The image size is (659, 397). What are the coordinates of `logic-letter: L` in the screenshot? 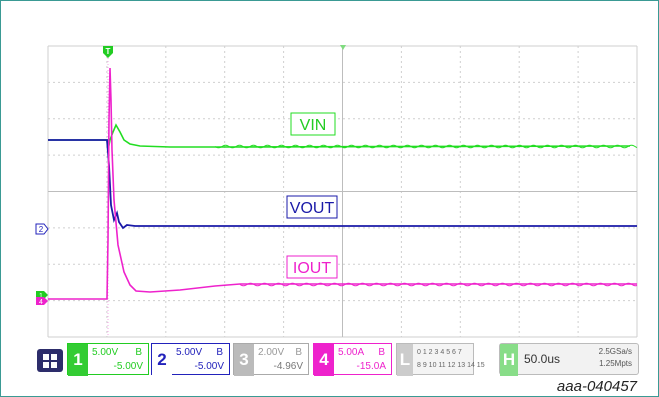 It's located at (405, 360).